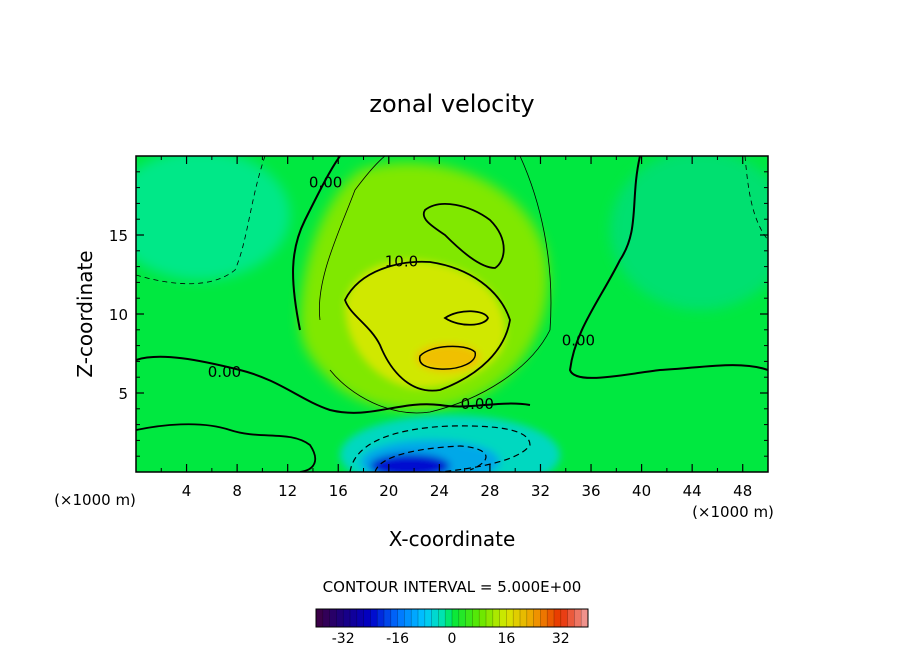 This screenshot has height=654, width=904. What do you see at coordinates (590, 491) in the screenshot?
I see `x-tick-label: 36` at bounding box center [590, 491].